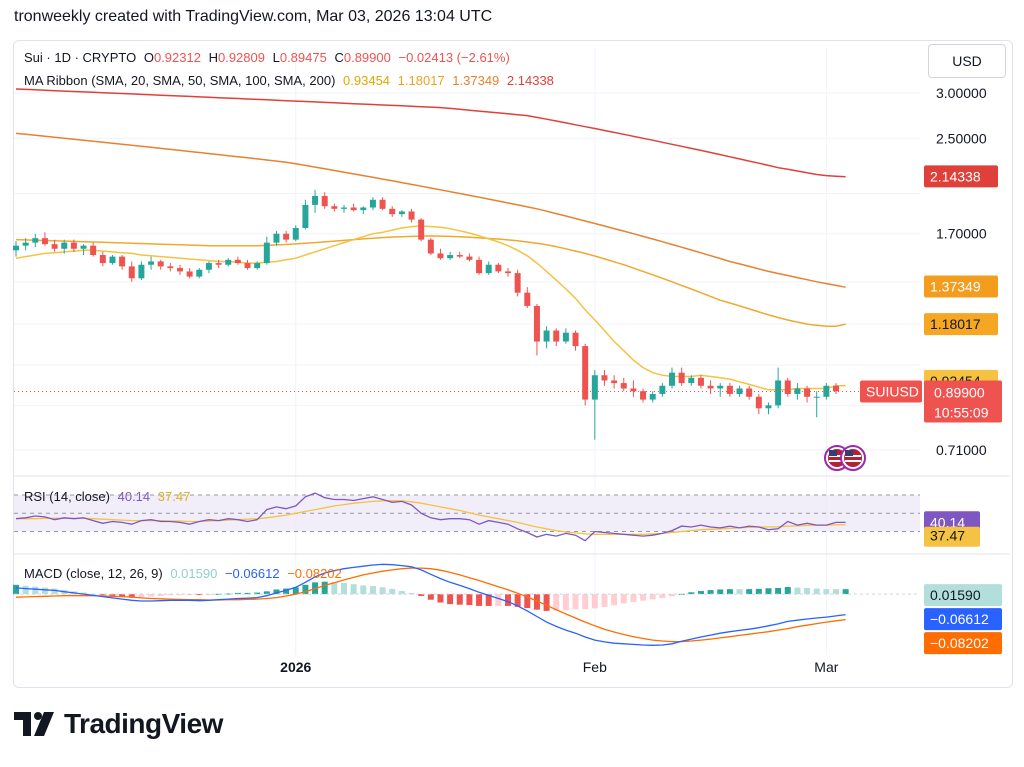 The width and height of the screenshot is (1024, 767). I want to click on sma50-badge-bg, so click(961, 324).